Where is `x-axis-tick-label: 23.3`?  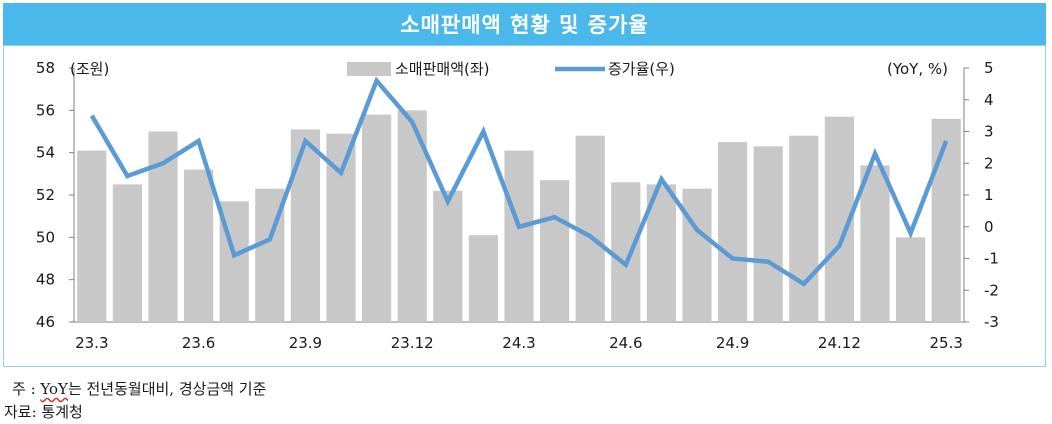
x-axis-tick-label: 23.3 is located at coordinates (91, 343).